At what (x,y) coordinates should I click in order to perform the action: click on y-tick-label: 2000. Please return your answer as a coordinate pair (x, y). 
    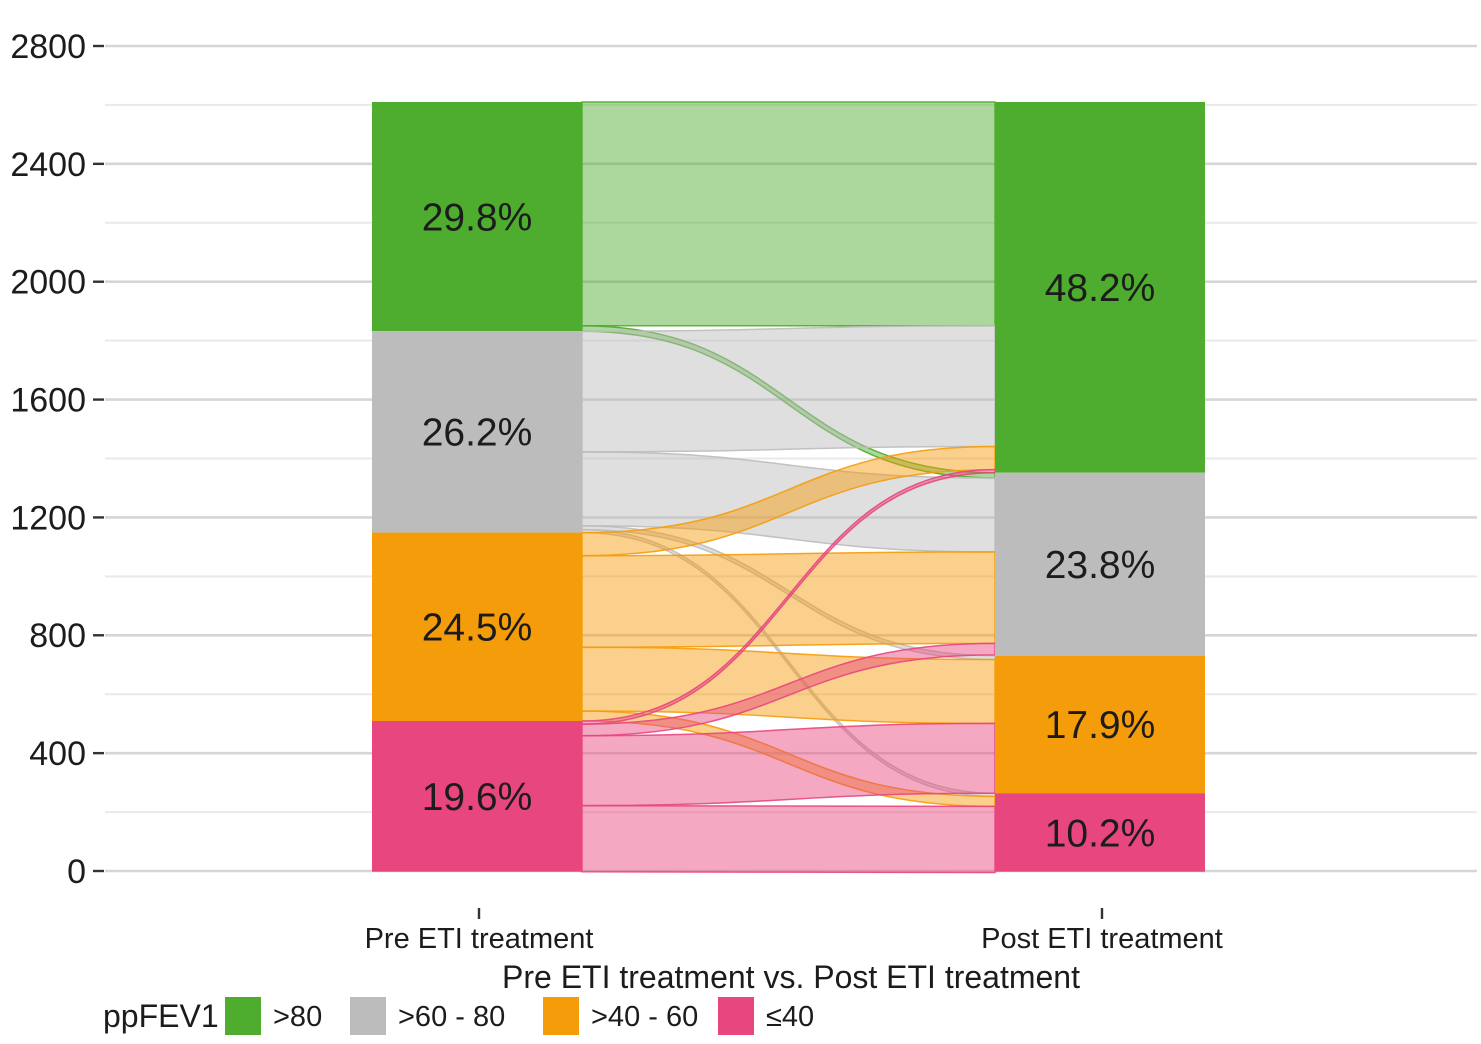
    Looking at the image, I should click on (48, 283).